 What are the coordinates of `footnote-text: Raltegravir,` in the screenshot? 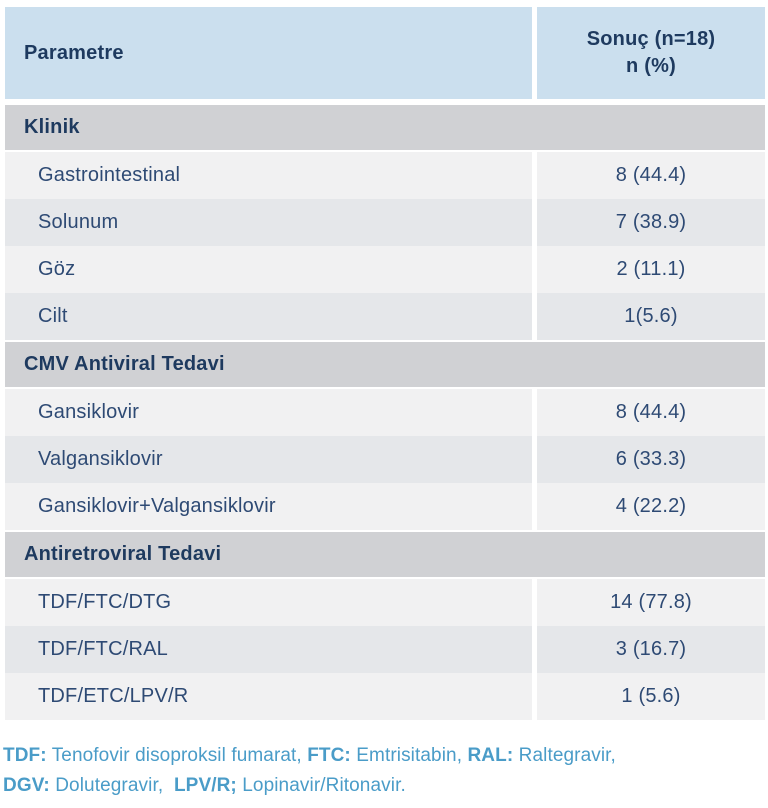 It's located at (567, 755).